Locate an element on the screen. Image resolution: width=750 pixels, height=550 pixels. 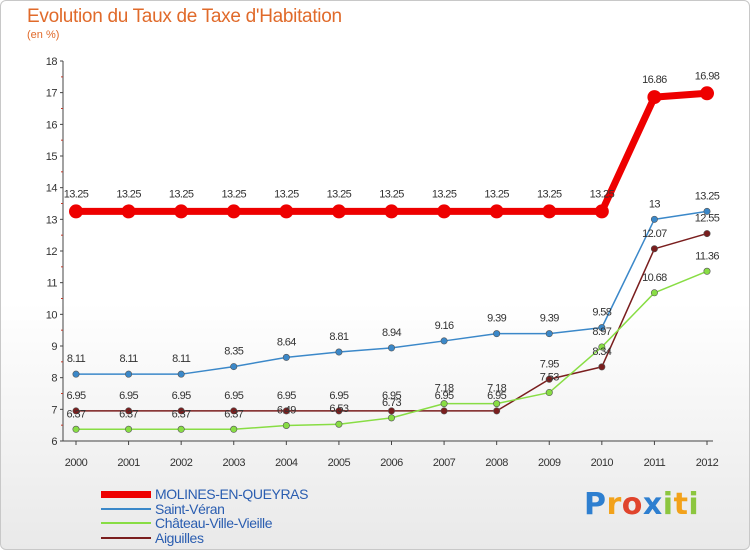
data-label: 7.53 is located at coordinates (549, 378).